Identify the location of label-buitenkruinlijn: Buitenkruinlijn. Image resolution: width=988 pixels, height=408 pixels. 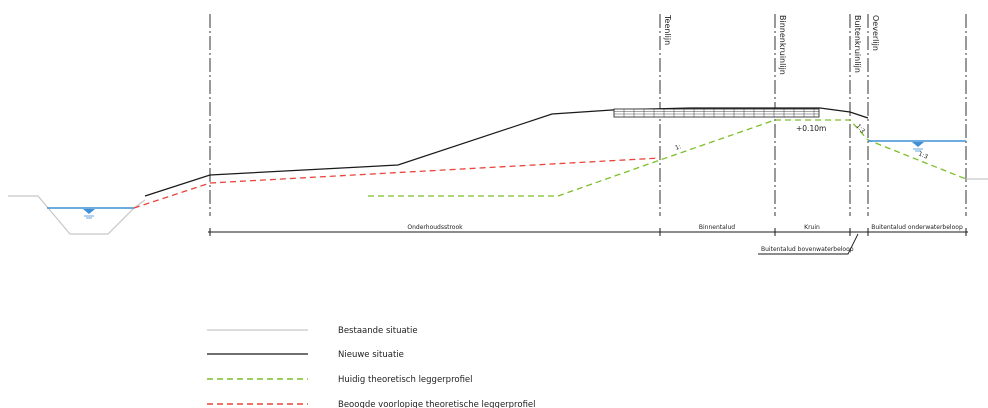
(857, 44).